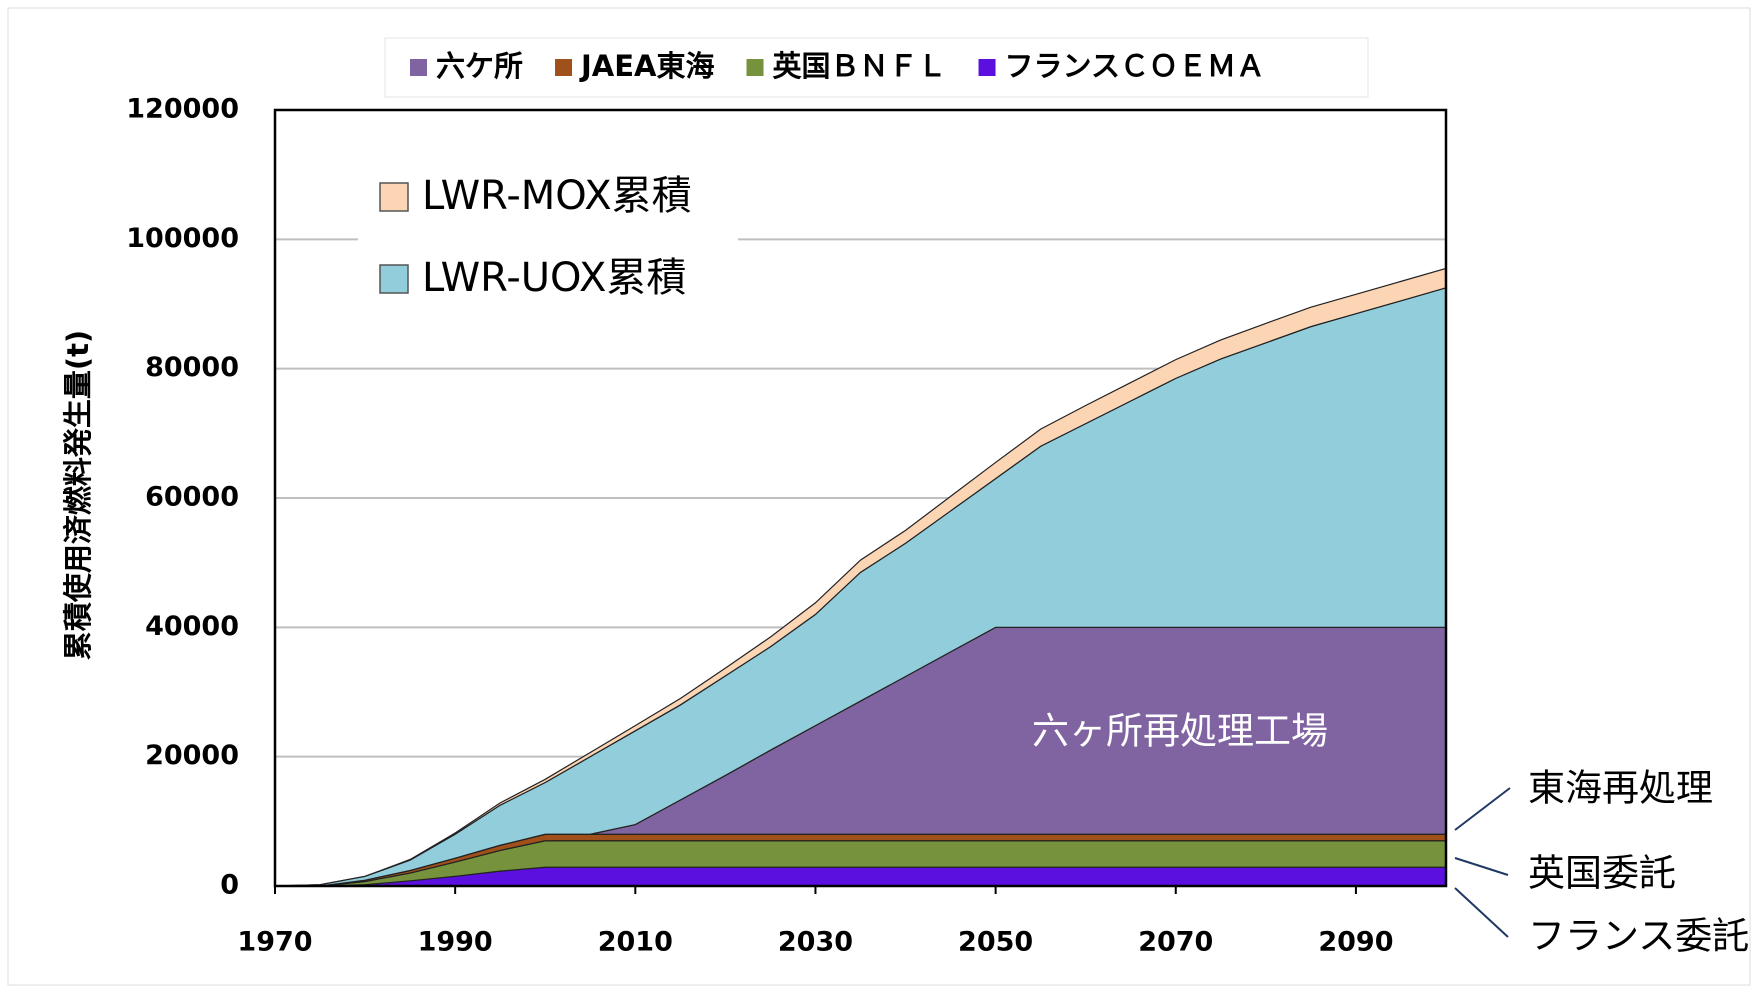 Image resolution: width=1758 pixels, height=997 pixels. What do you see at coordinates (1180, 731) in the screenshot?
I see `annotation: 六ヶ所再処理工場` at bounding box center [1180, 731].